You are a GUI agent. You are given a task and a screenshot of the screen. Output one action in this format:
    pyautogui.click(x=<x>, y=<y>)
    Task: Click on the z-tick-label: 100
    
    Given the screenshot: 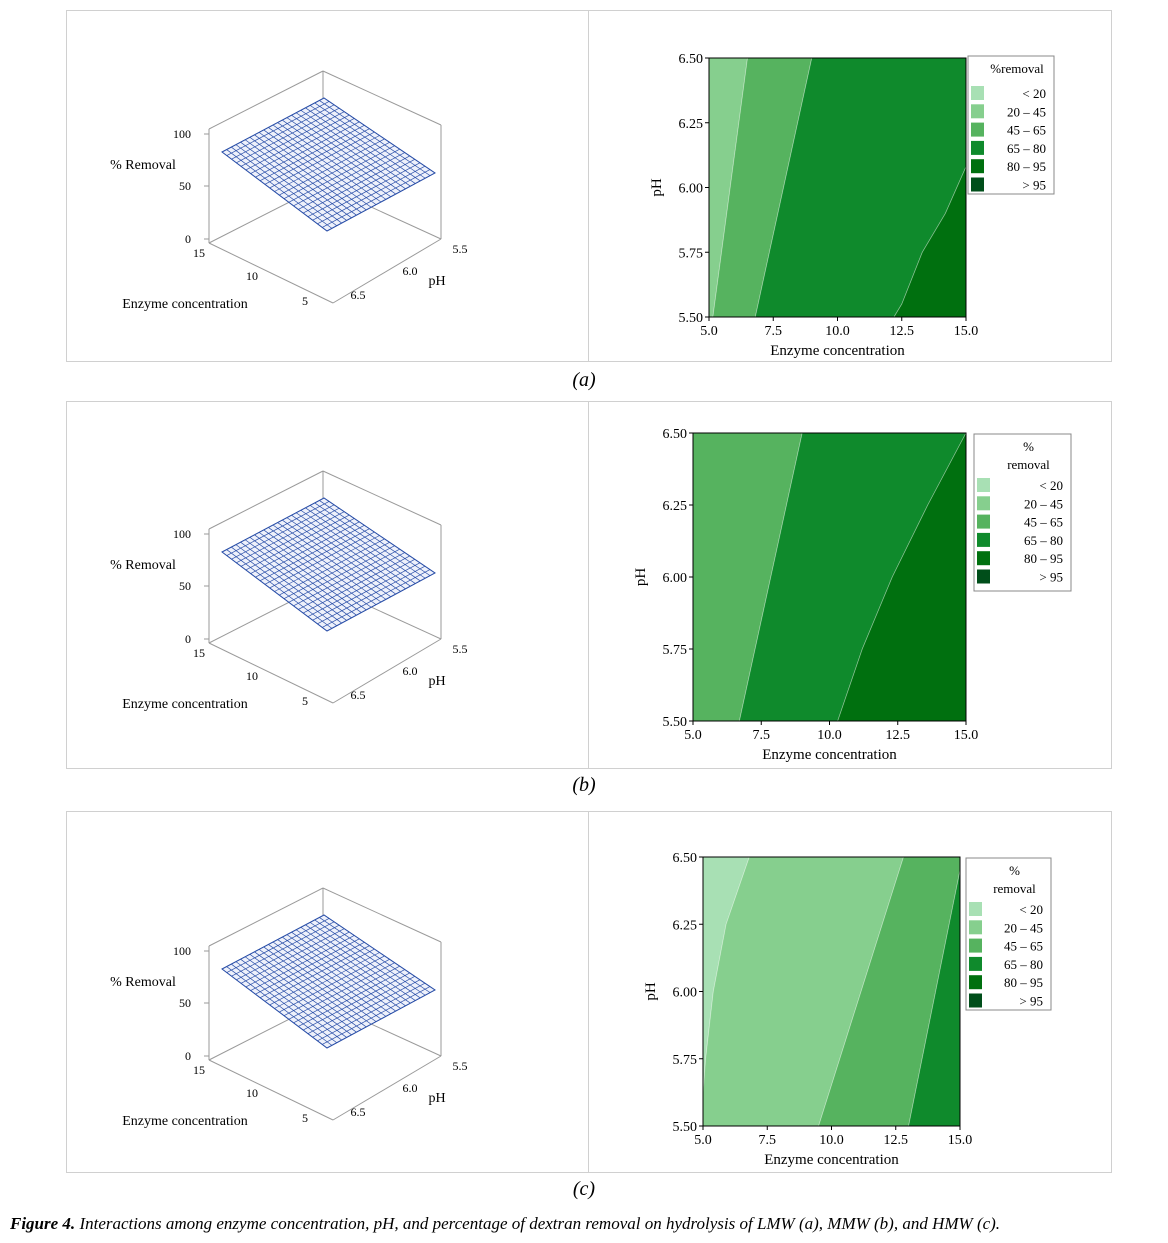 What is the action you would take?
    pyautogui.click(x=182, y=534)
    